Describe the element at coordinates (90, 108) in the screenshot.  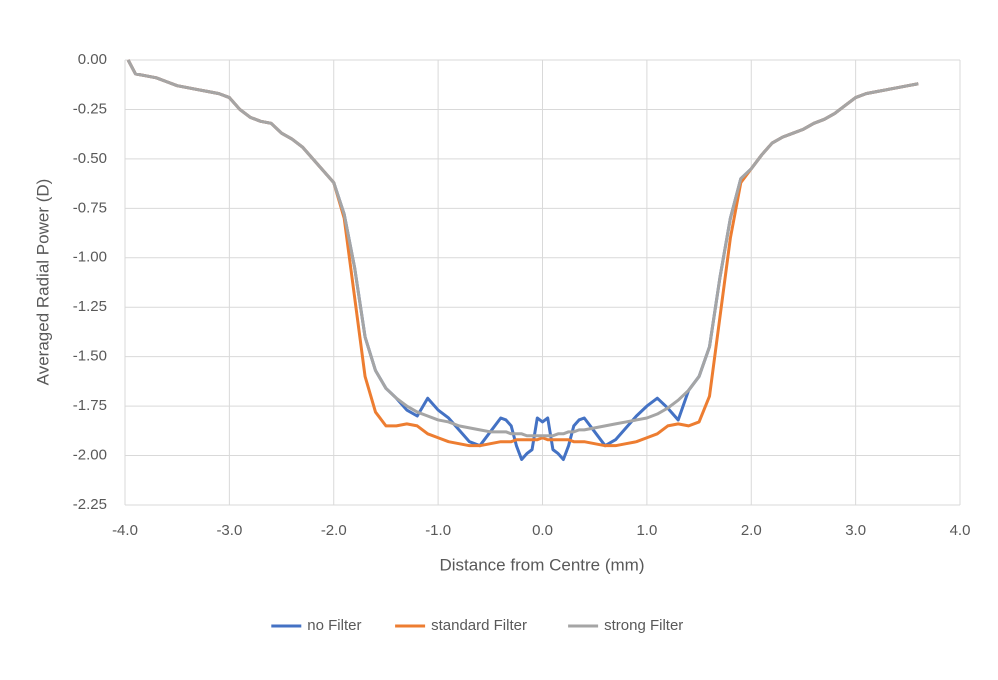
I see `y-tick-label: -0.25` at that location.